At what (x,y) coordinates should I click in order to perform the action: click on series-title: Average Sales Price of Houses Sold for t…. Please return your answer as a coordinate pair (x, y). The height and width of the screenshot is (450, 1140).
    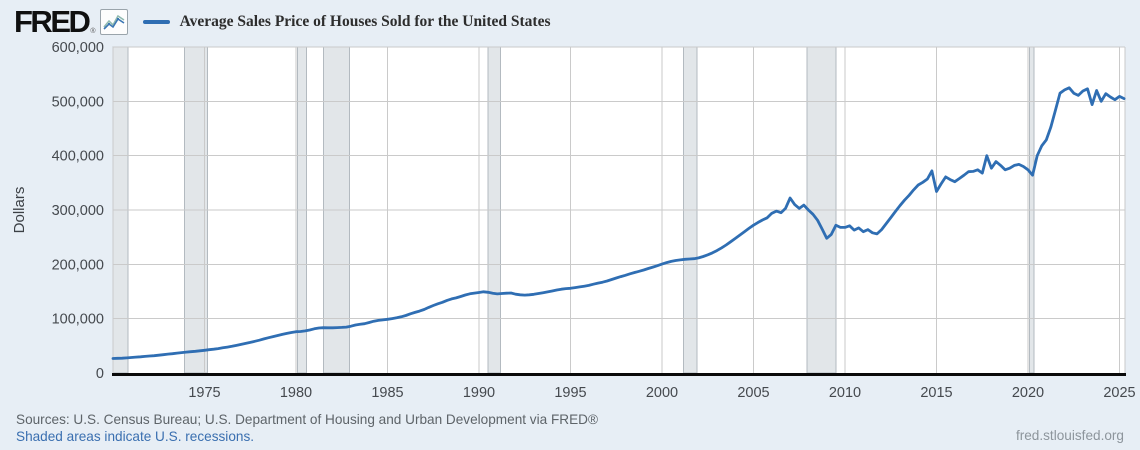
    Looking at the image, I should click on (365, 21).